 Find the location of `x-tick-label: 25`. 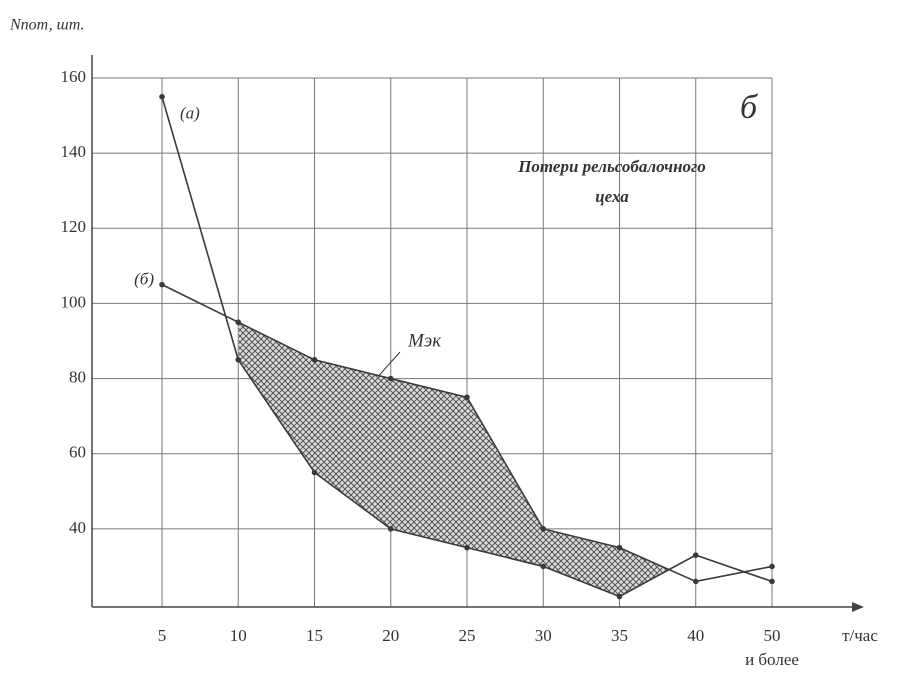

x-tick-label: 25 is located at coordinates (467, 635).